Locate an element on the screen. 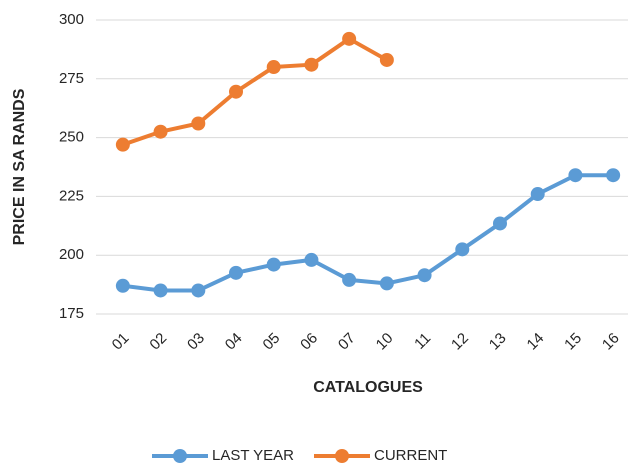 This screenshot has height=470, width=635. y-tick-label: 200 is located at coordinates (71, 254).